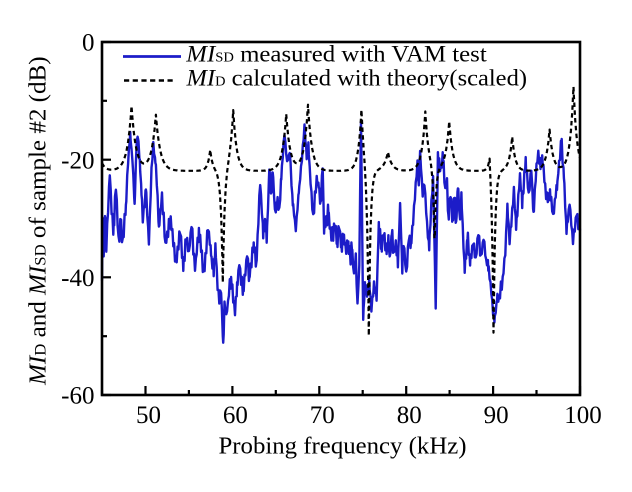 This screenshot has height=492, width=632. What do you see at coordinates (356, 78) in the screenshot?
I see `svg-text:MID calculated with theory(sca: MID calculated with theory(scaled)` at bounding box center [356, 78].